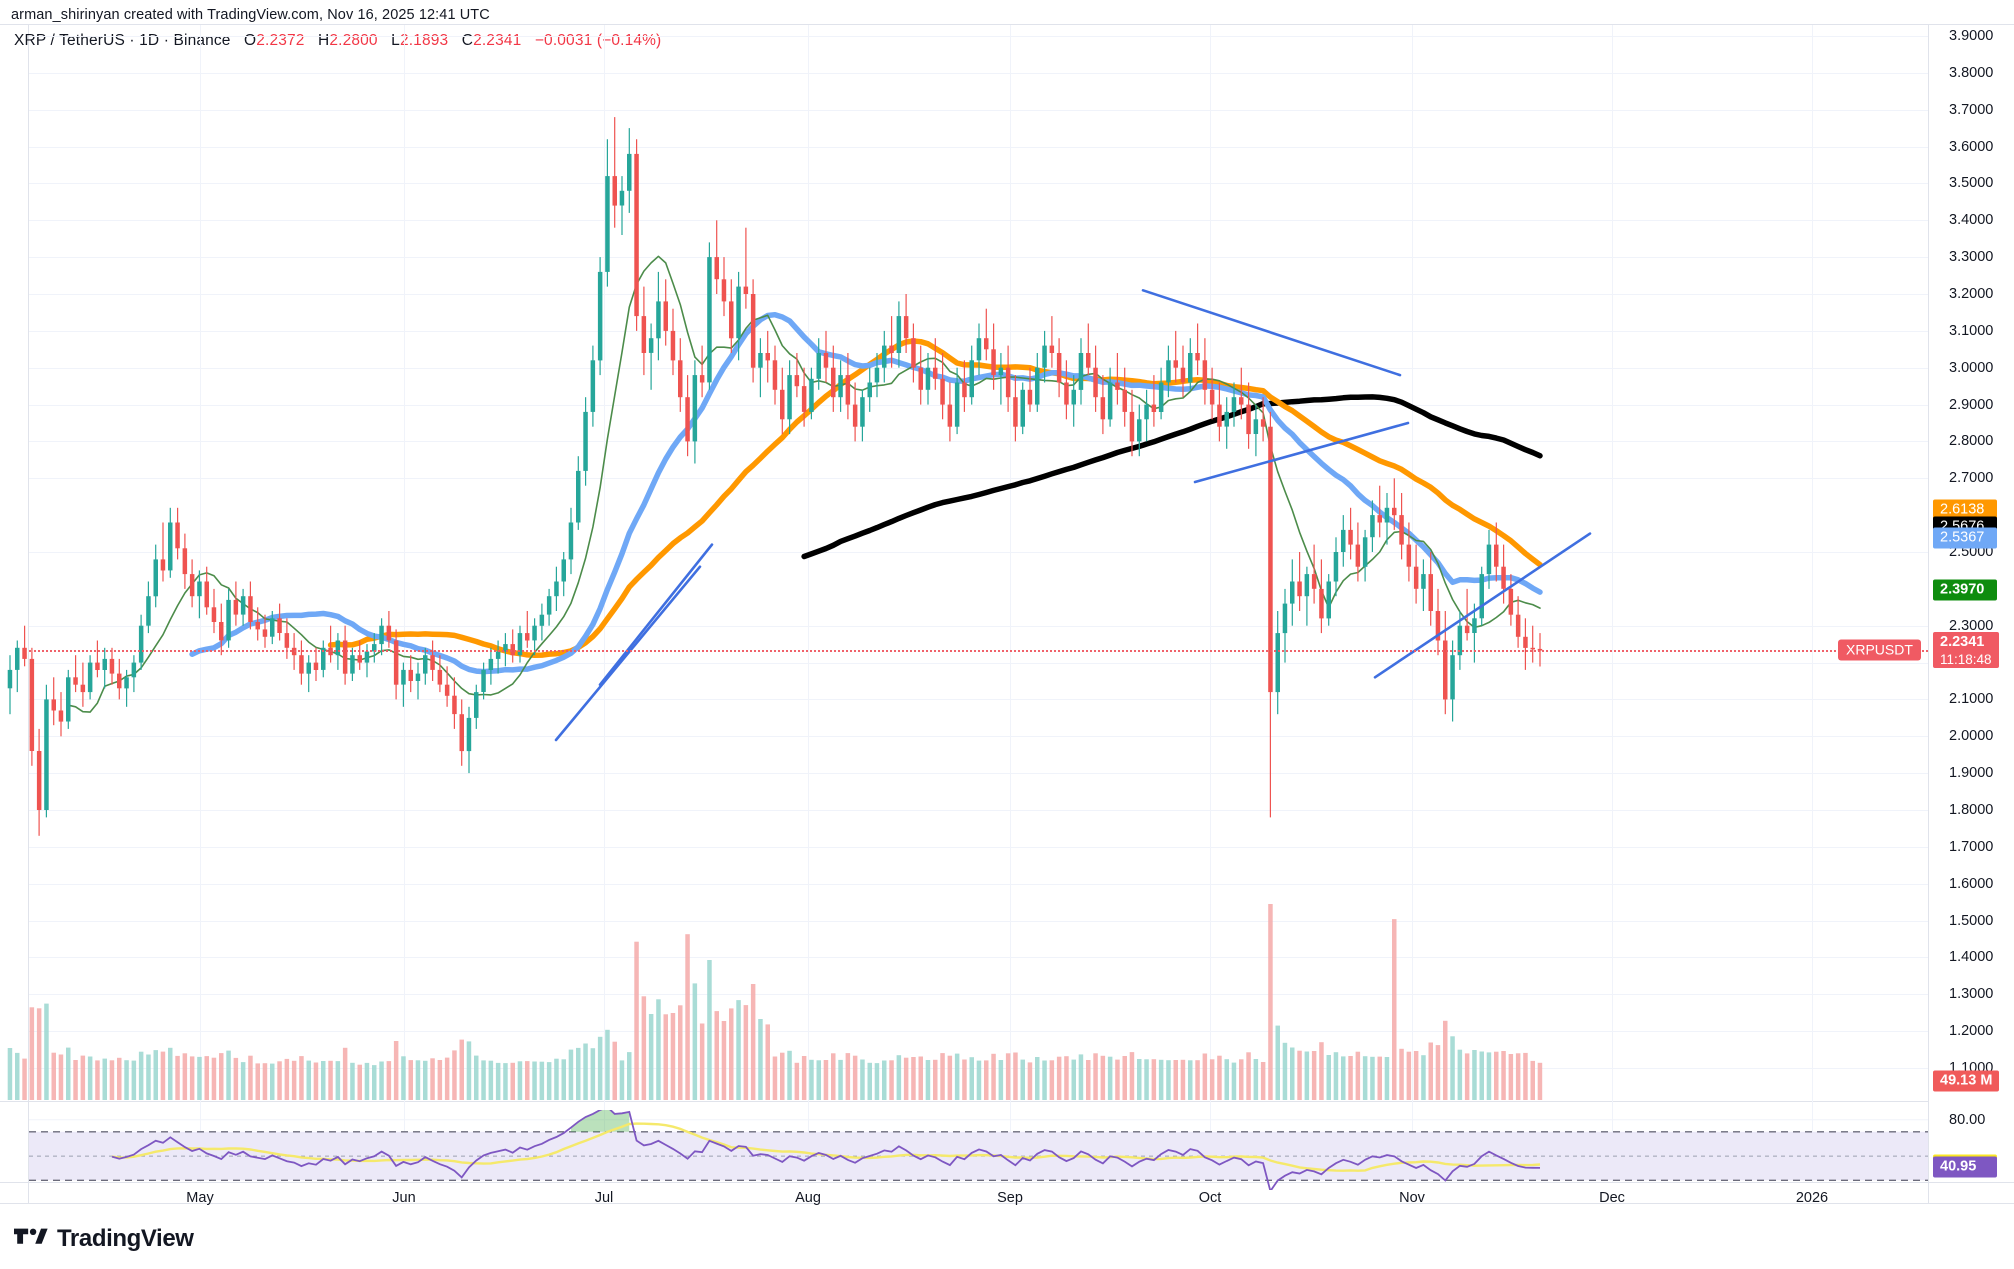 Image resolution: width=2014 pixels, height=1269 pixels. I want to click on trendline-descending-lower, so click(1301, 452).